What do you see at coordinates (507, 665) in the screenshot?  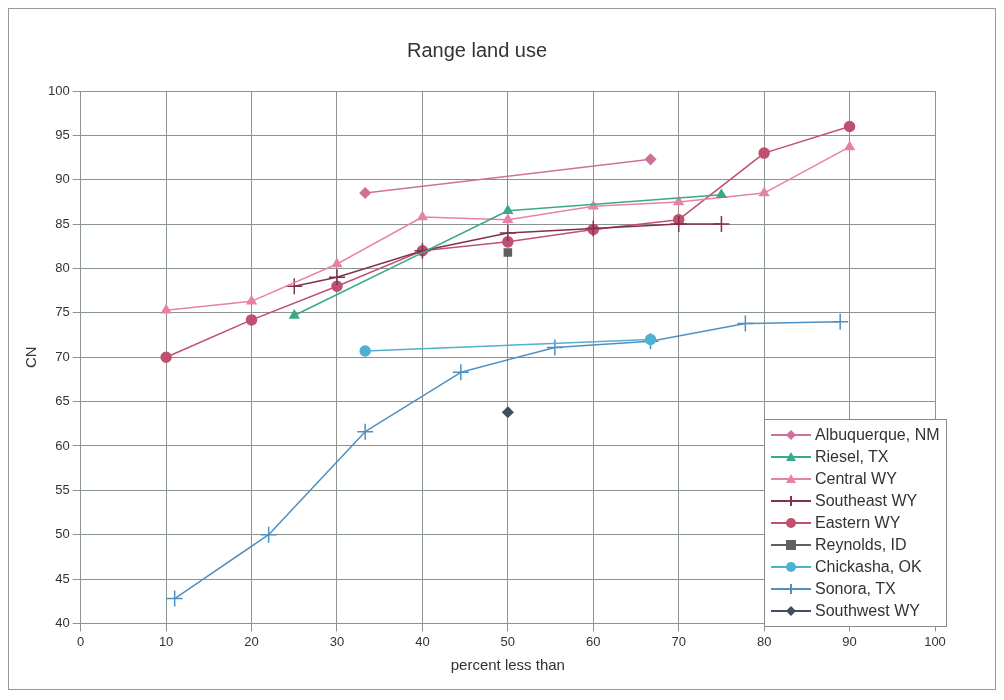 I see `x-axis-title: percent less than` at bounding box center [507, 665].